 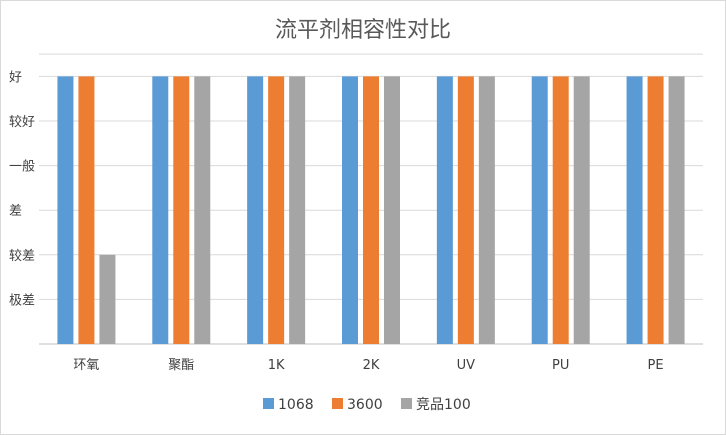 I want to click on x-tick-label: UV, so click(x=466, y=365).